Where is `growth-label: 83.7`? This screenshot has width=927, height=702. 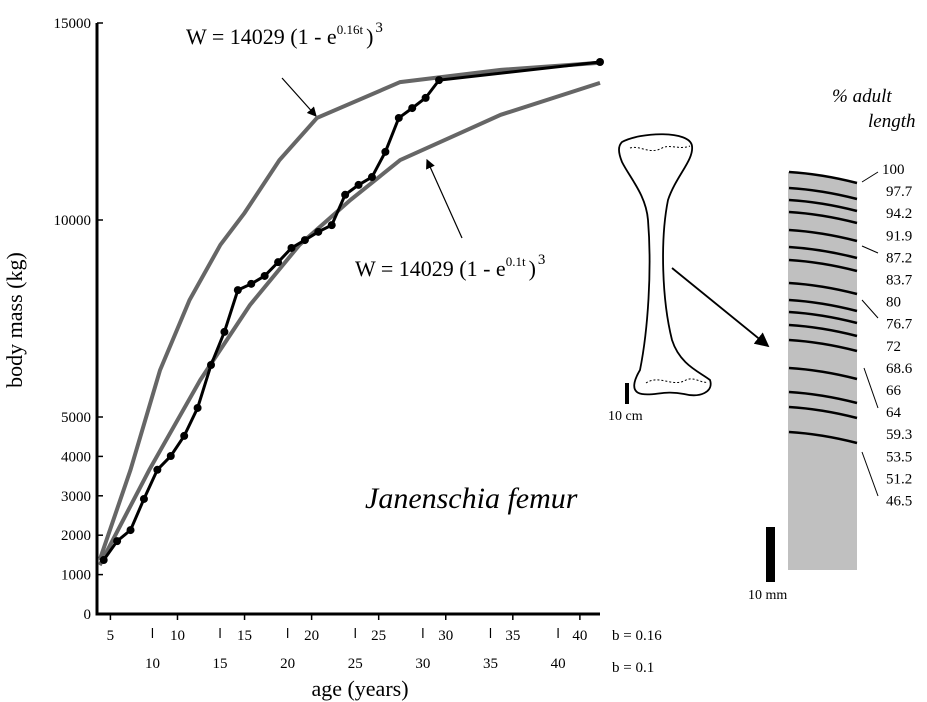
growth-label: 83.7 is located at coordinates (899, 281).